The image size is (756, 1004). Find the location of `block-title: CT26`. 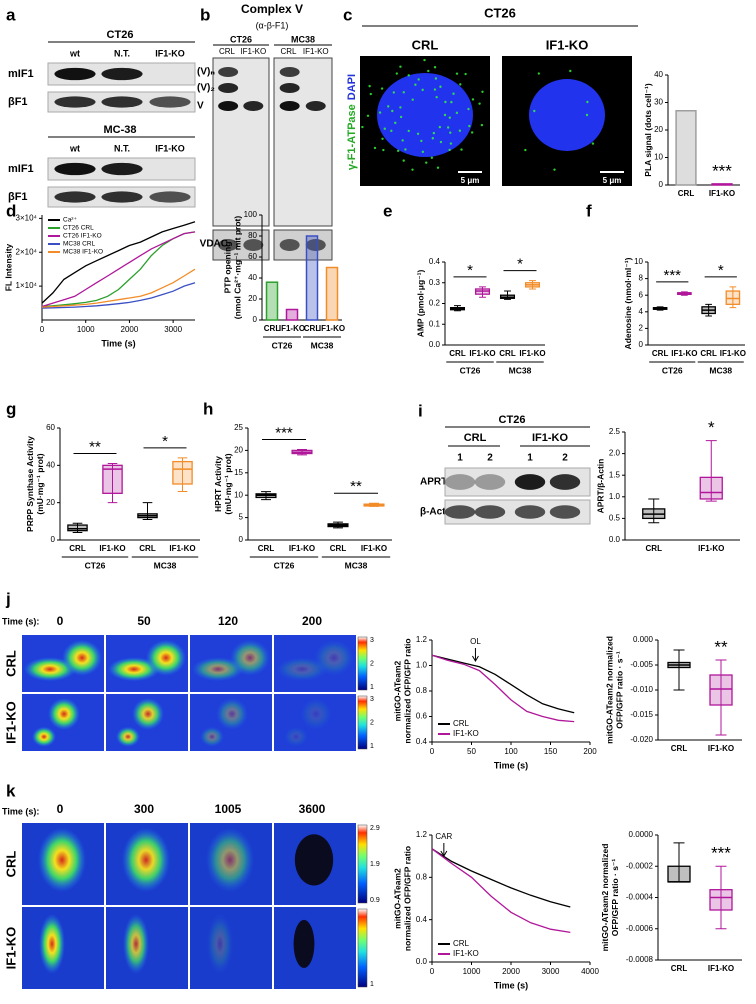

block-title: CT26 is located at coordinates (120, 35).